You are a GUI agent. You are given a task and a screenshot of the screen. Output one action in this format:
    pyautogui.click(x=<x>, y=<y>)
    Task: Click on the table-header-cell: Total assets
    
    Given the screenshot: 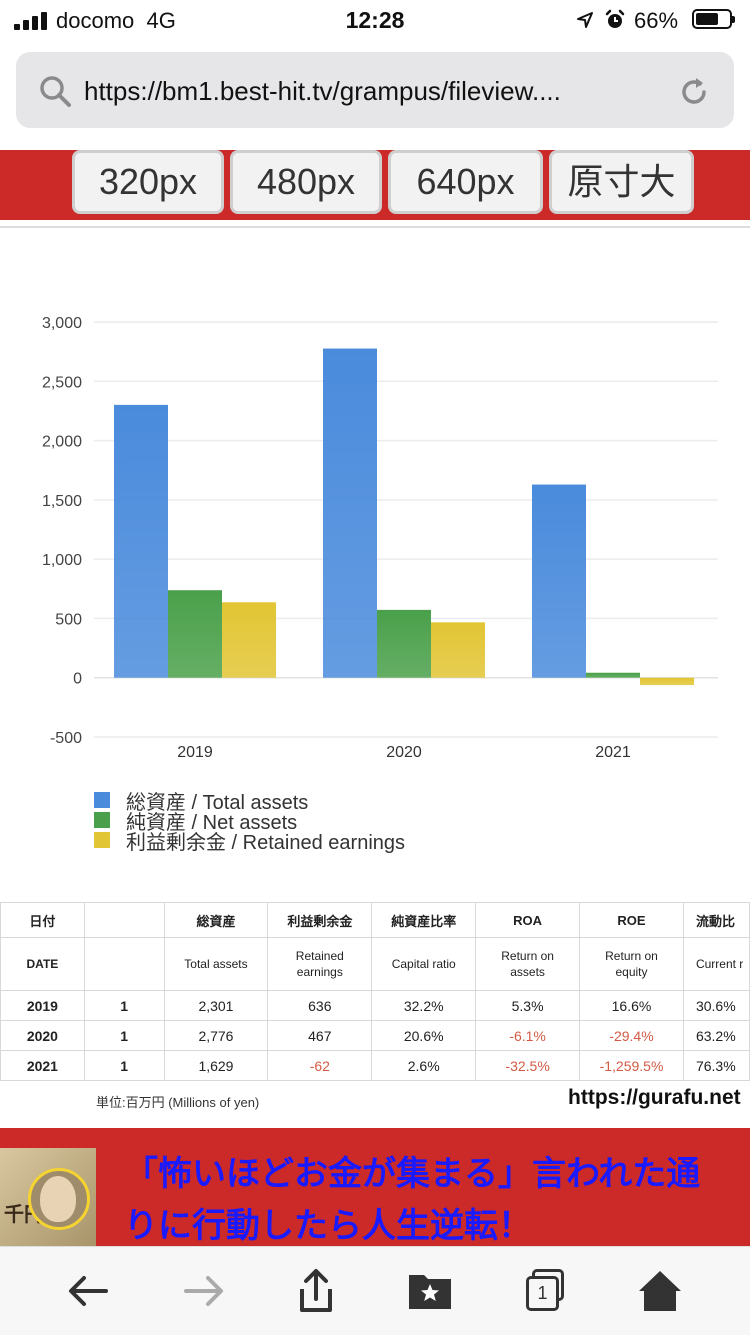 What is the action you would take?
    pyautogui.click(x=216, y=964)
    